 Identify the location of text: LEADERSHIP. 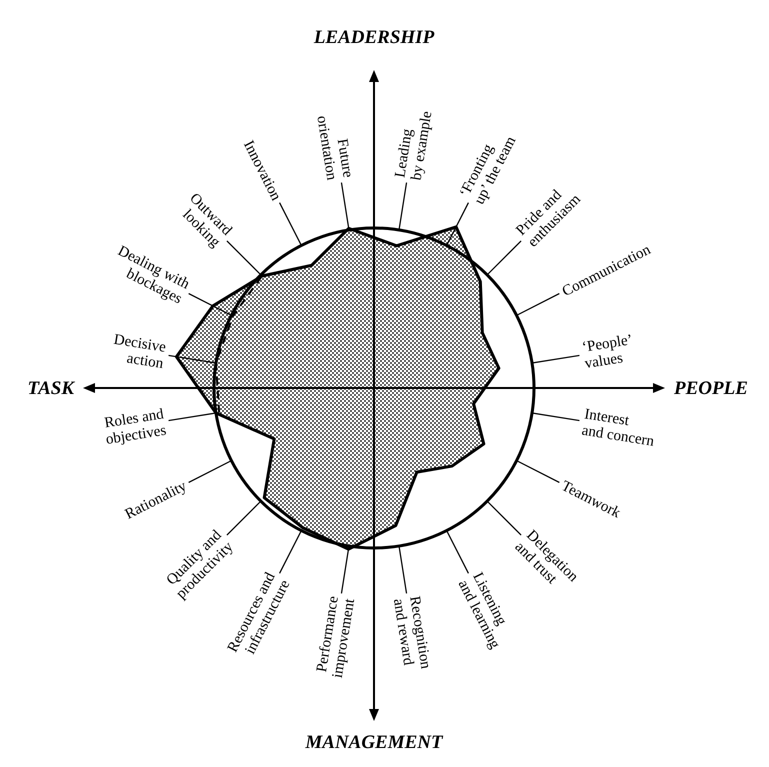
(373, 37).